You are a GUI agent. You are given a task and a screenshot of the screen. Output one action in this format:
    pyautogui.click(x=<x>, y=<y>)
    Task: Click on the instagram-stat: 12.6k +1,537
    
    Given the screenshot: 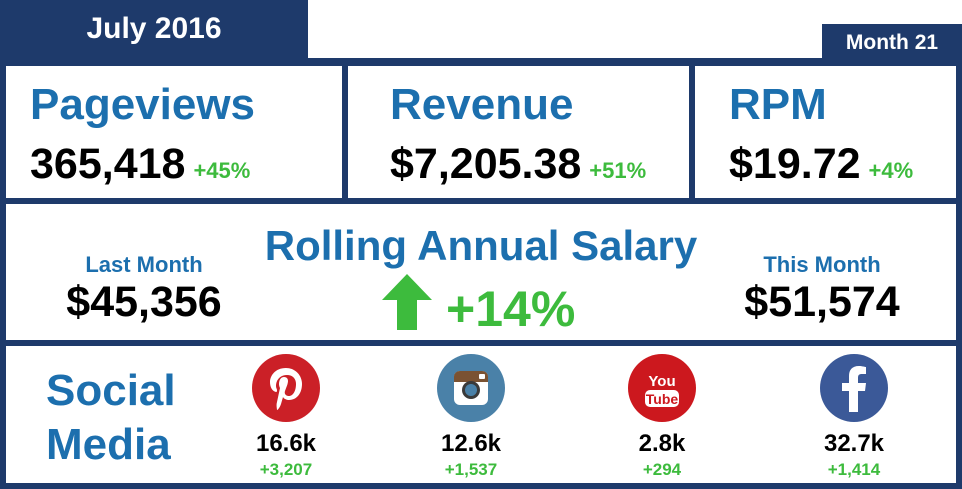 What is the action you would take?
    pyautogui.click(x=471, y=417)
    